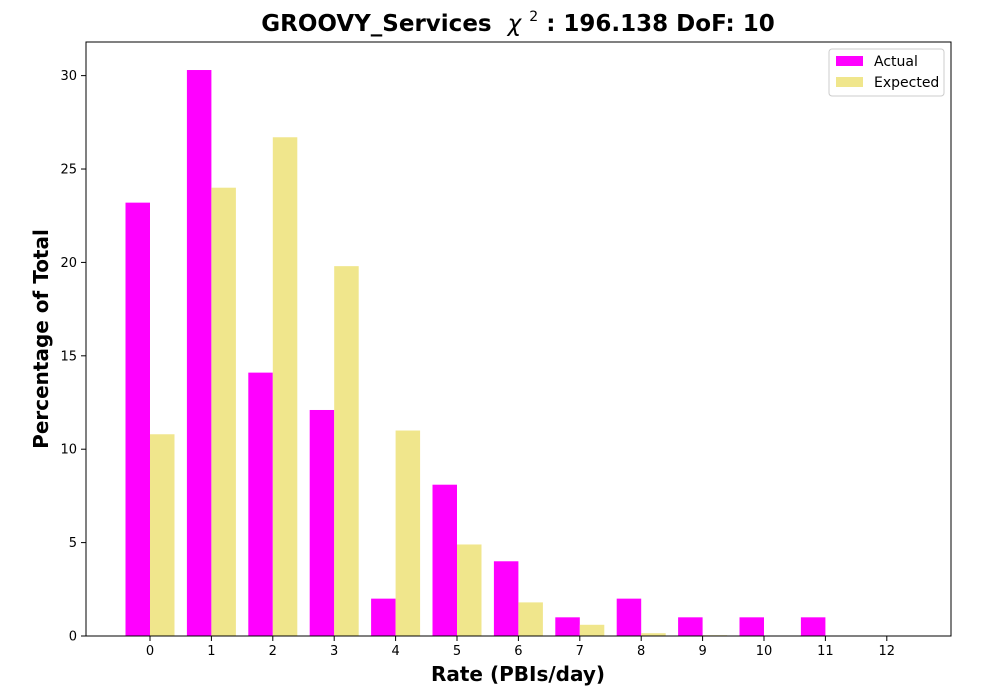 This screenshot has height=700, width=1000. I want to click on x-tick-label-7: 7, so click(580, 651).